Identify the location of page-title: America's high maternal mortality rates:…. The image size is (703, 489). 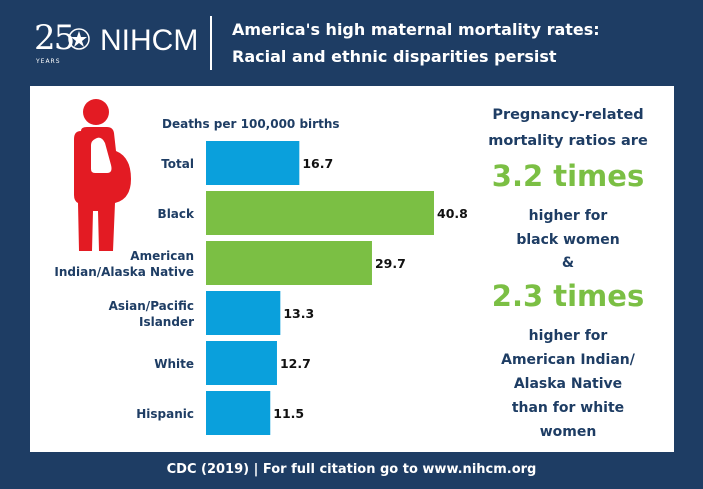
(416, 43).